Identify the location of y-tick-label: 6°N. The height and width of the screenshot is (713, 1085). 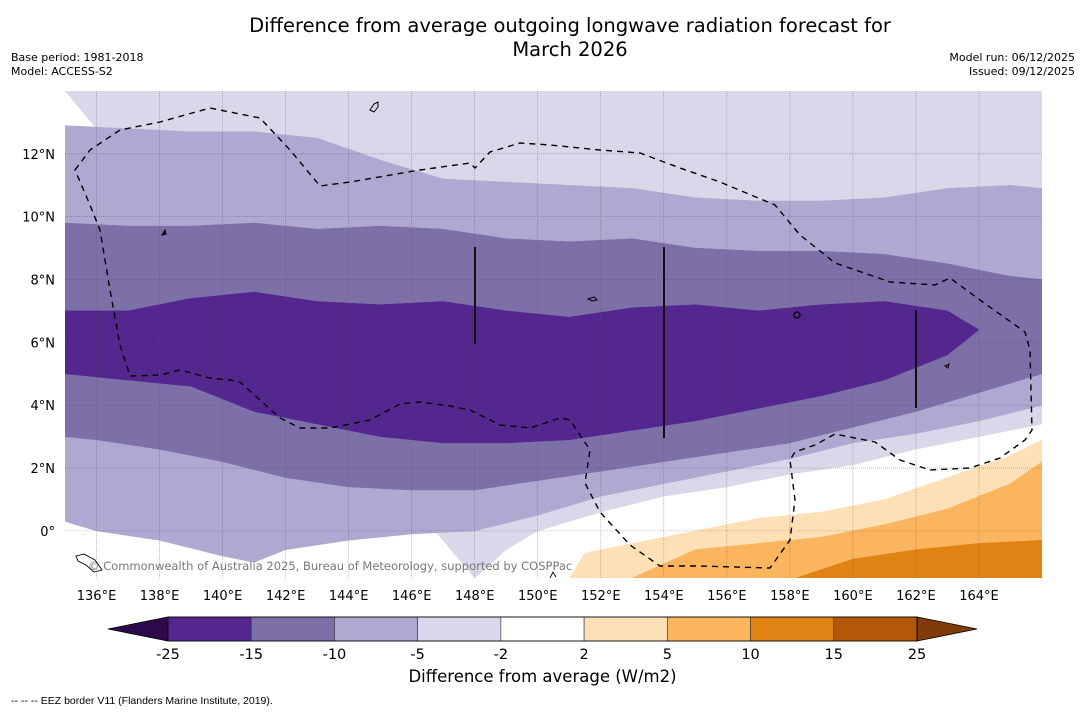
(43, 343).